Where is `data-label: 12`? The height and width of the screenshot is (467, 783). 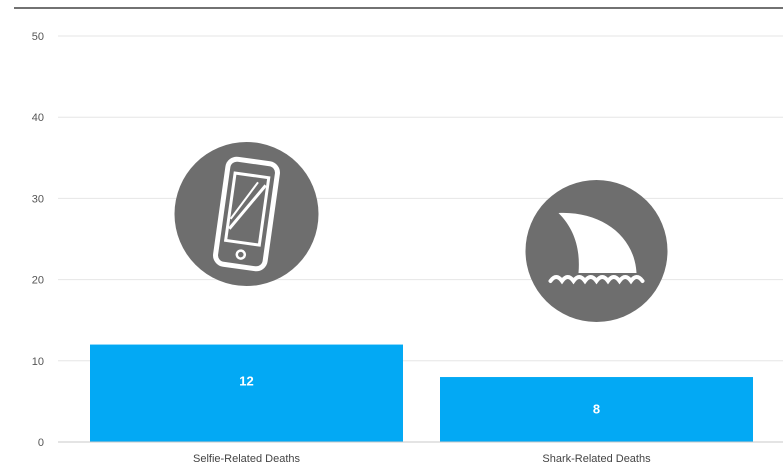 data-label: 12 is located at coordinates (246, 381).